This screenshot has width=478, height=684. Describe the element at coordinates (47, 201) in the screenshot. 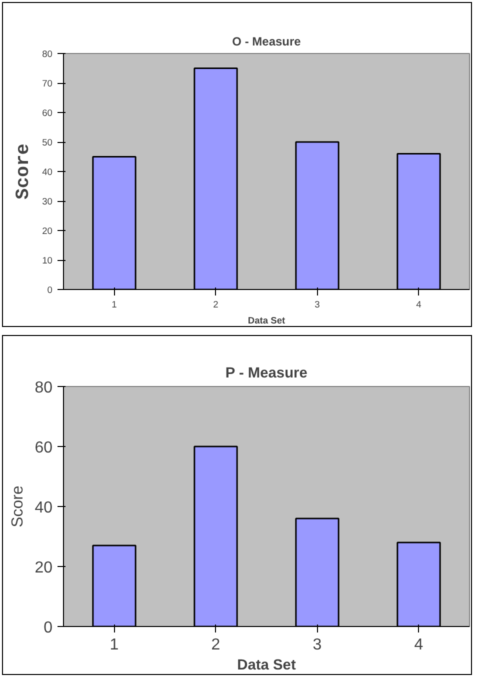

I see `y-tick-label: 30` at that location.